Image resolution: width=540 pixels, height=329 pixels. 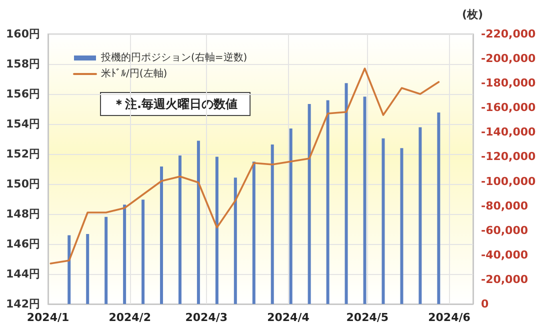 I want to click on y2-axis-title: (枚), so click(x=472, y=14).